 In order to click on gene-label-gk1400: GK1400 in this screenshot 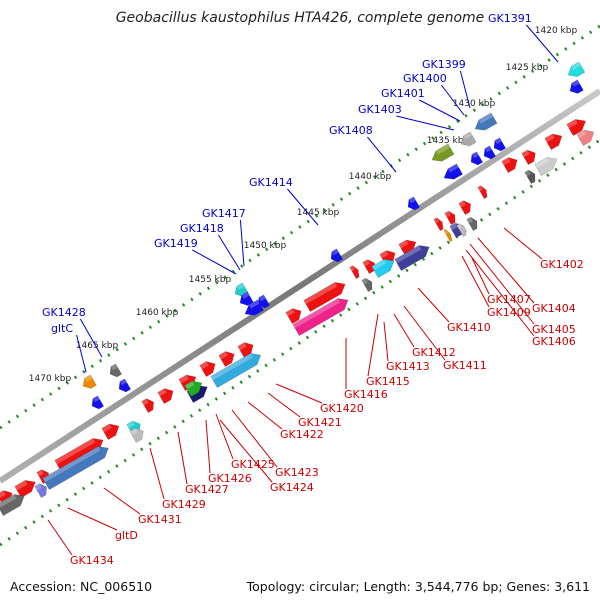, I will do `click(425, 78)`.